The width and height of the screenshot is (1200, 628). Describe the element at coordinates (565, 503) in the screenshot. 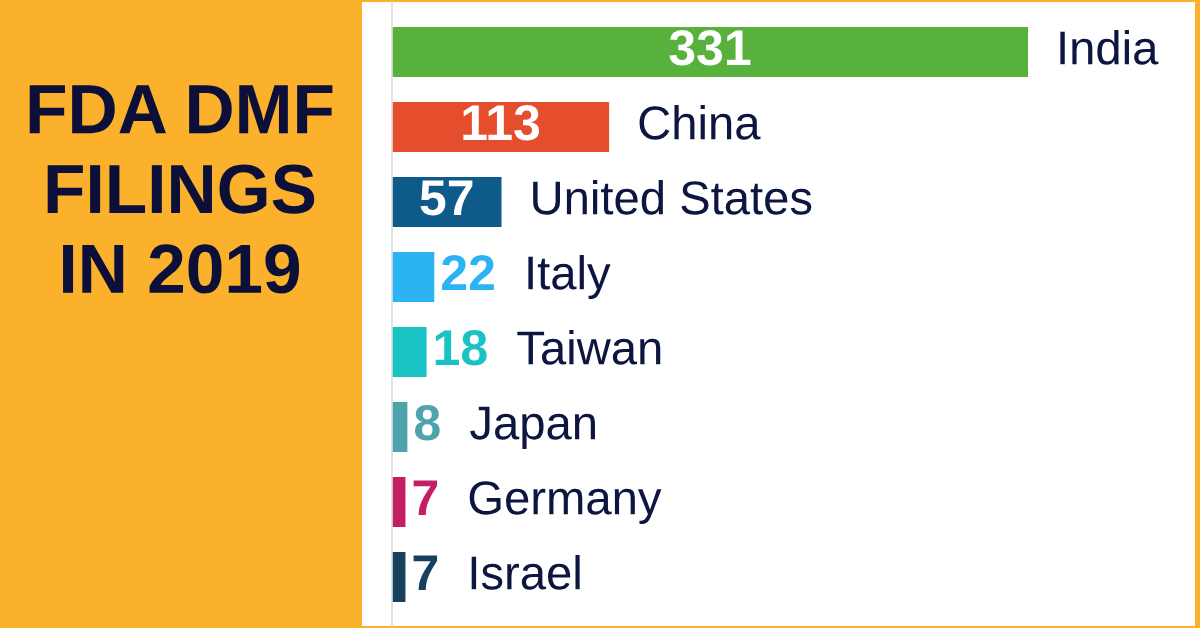

I see `y-tick-label: Germany` at that location.